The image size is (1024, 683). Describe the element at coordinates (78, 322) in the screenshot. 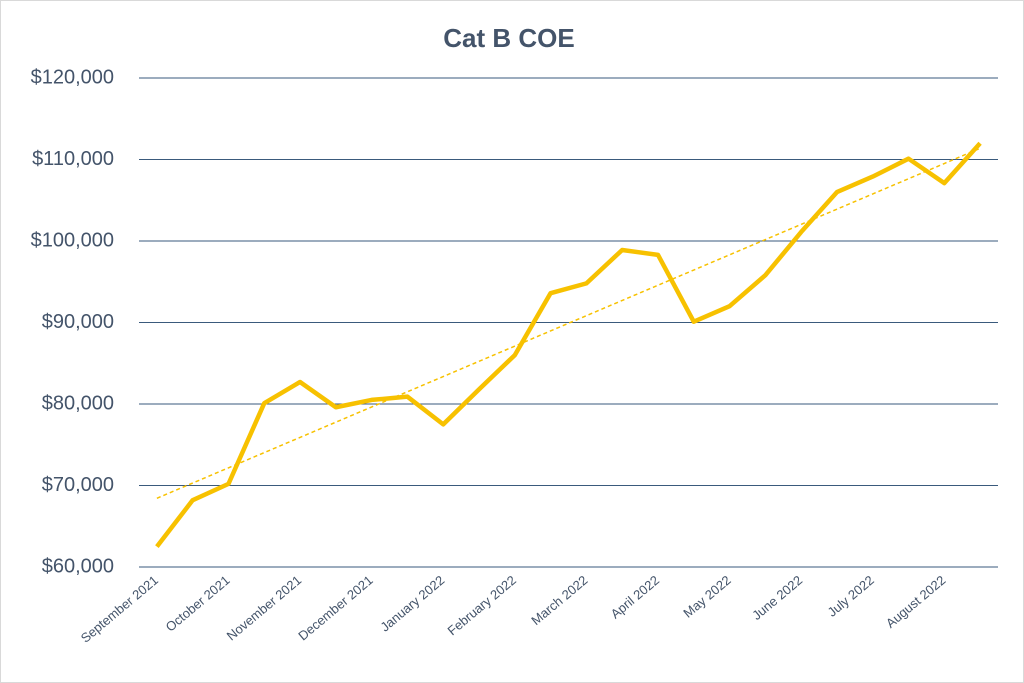

I see `y-tick-label: $90,000` at that location.